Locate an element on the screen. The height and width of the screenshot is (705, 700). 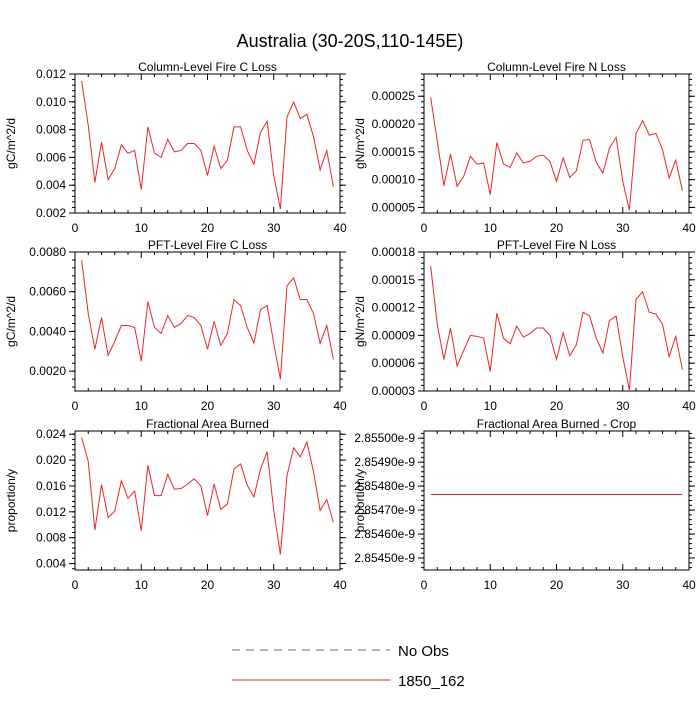
chart-title: PFT-Level Fire C Loss is located at coordinates (207, 245).